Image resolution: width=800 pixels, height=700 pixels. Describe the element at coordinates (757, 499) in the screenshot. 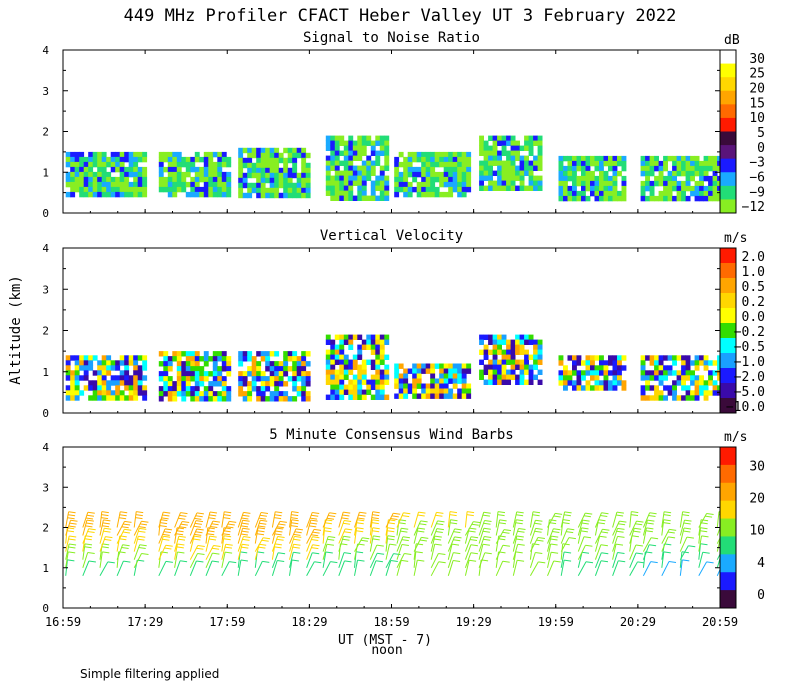

I see `colorbar-label: 20` at that location.